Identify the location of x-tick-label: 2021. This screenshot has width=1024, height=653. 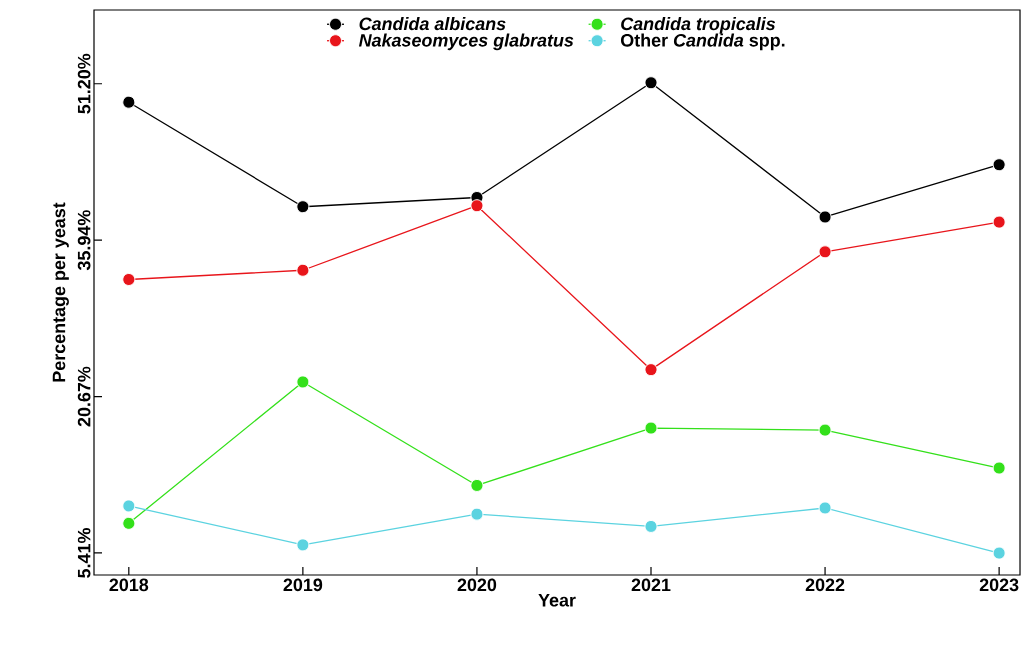
(651, 585).